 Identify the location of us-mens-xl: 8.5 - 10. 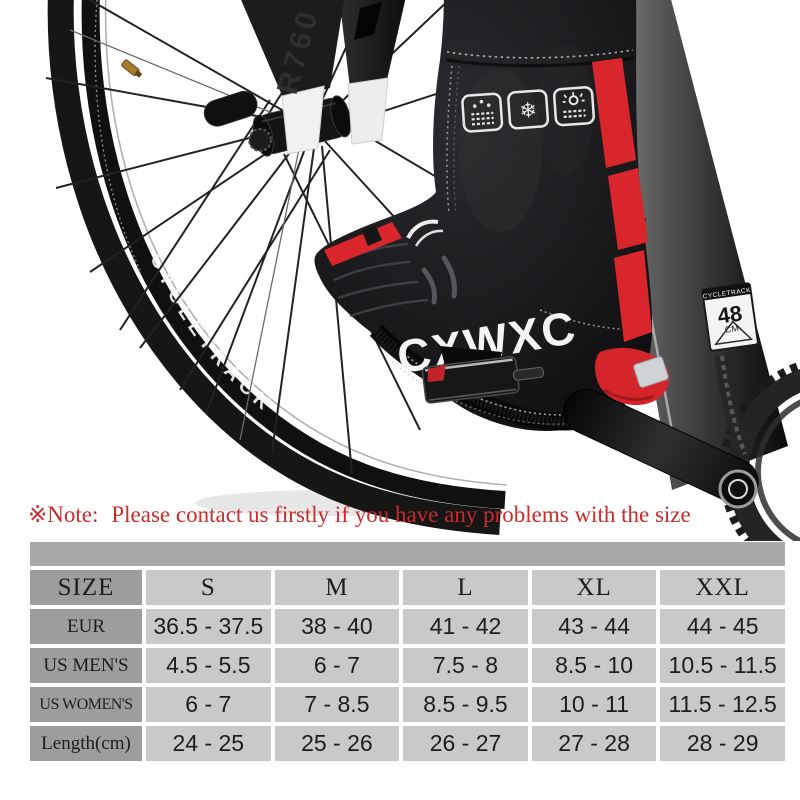
(594, 665).